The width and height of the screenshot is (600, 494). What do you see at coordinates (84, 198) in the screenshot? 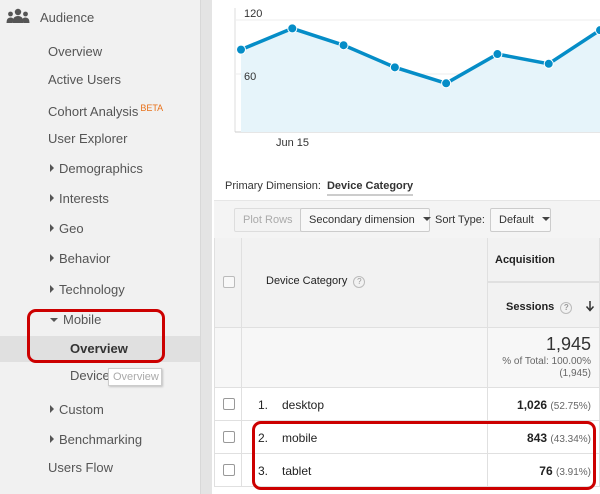
I see `sidebar-item-label: Interests` at bounding box center [84, 198].